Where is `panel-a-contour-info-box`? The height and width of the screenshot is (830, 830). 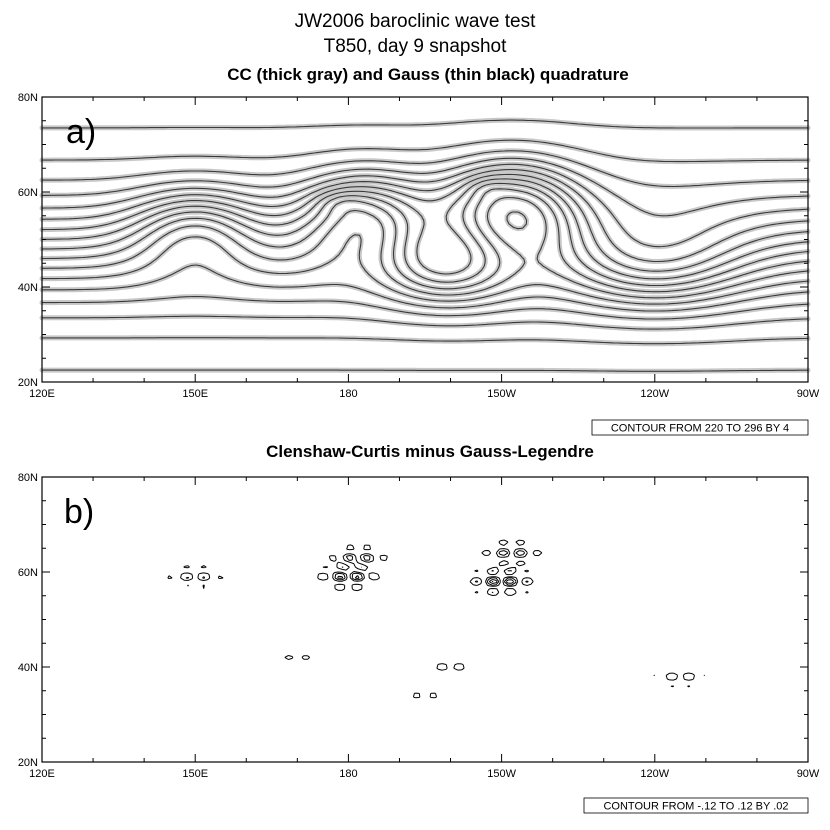
panel-a-contour-info-box is located at coordinates (700, 427).